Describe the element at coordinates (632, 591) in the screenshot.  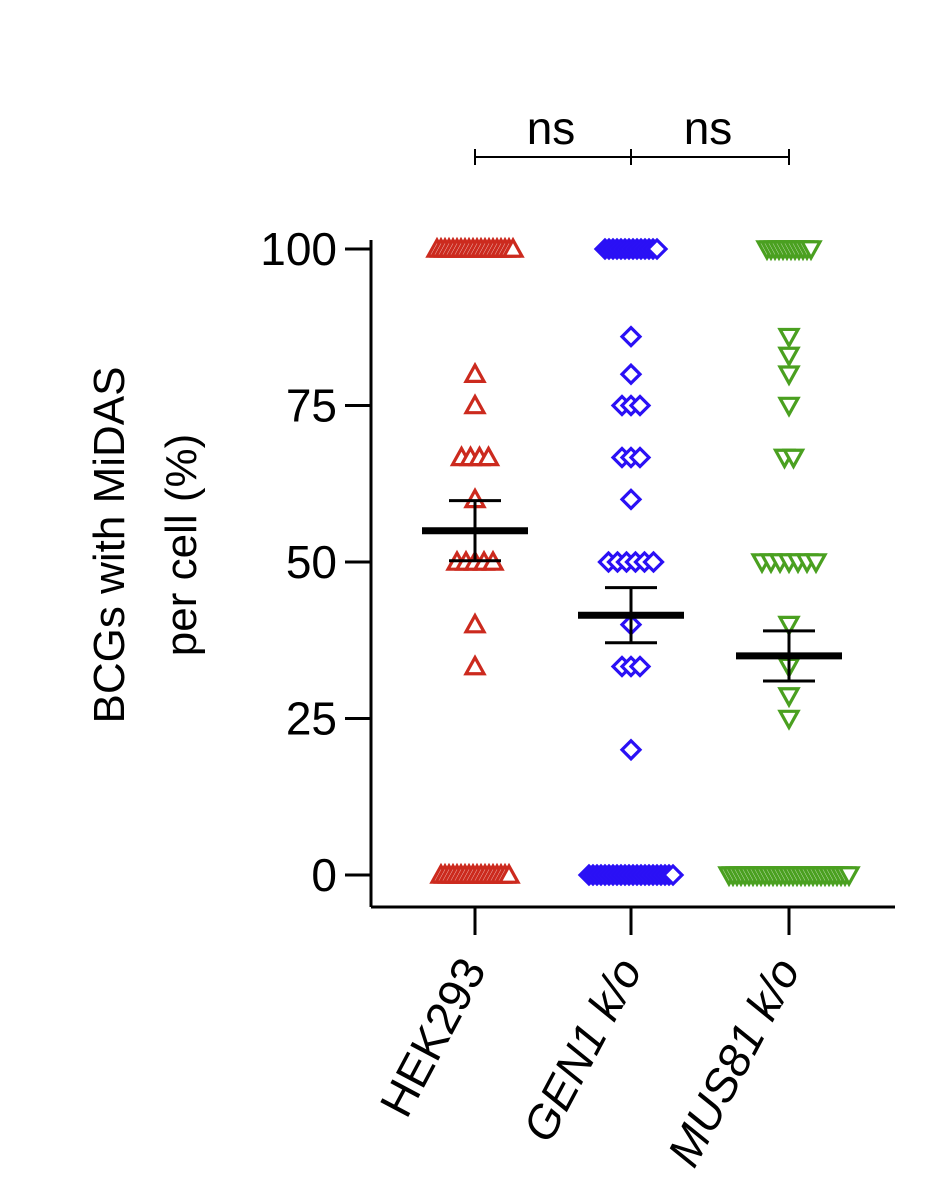
I see `mean-sem-bars` at that location.